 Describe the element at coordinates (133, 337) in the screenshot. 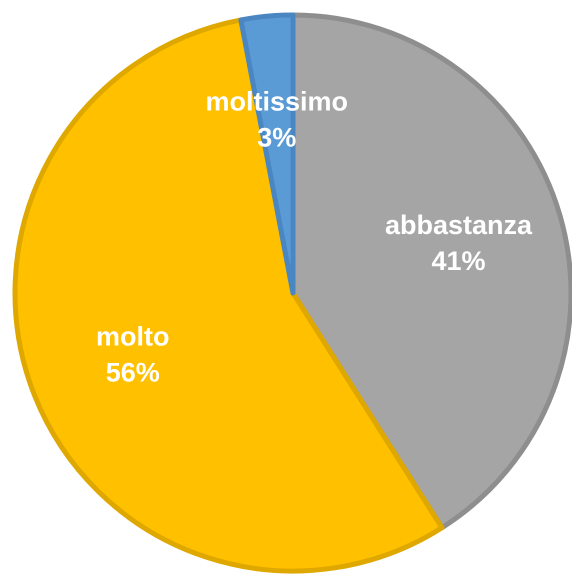

I see `slice-label: molto` at that location.